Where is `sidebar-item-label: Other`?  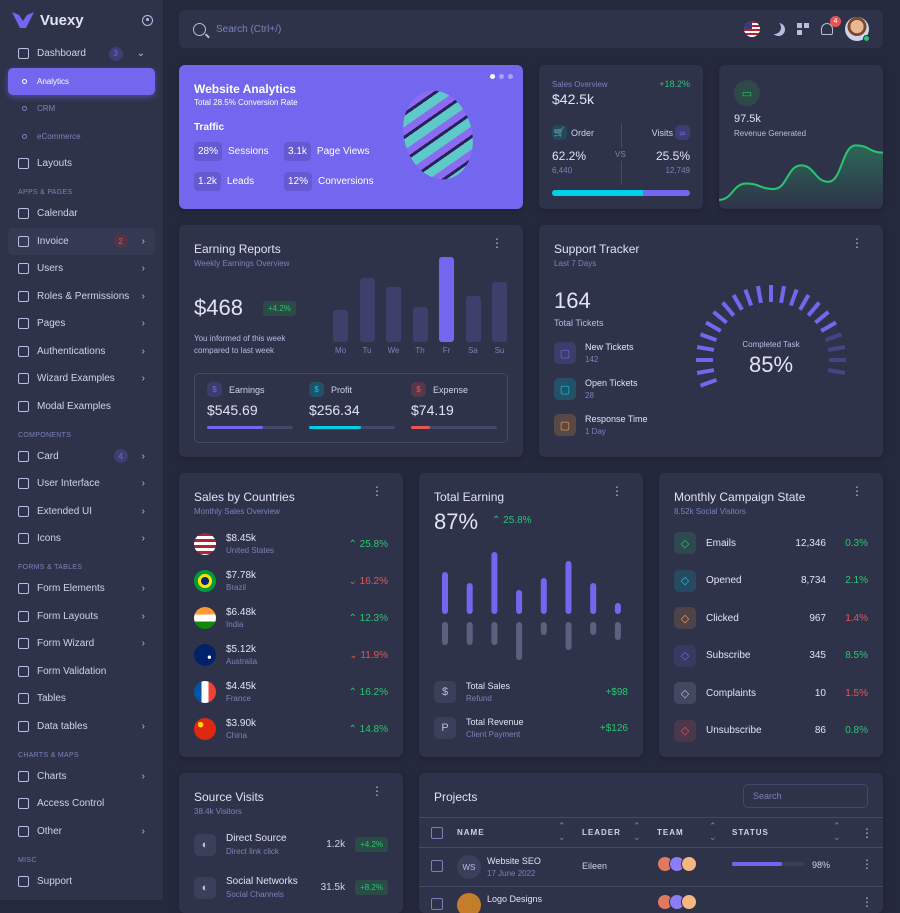
sidebar-item-label: Other is located at coordinates (50, 831).